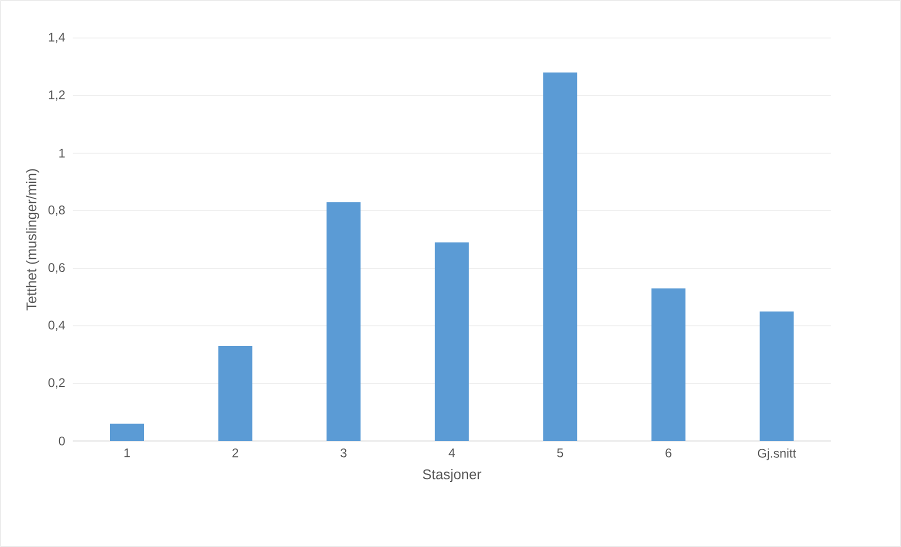 The width and height of the screenshot is (901, 547). Describe the element at coordinates (61, 441) in the screenshot. I see `y-tick-label: 0` at that location.